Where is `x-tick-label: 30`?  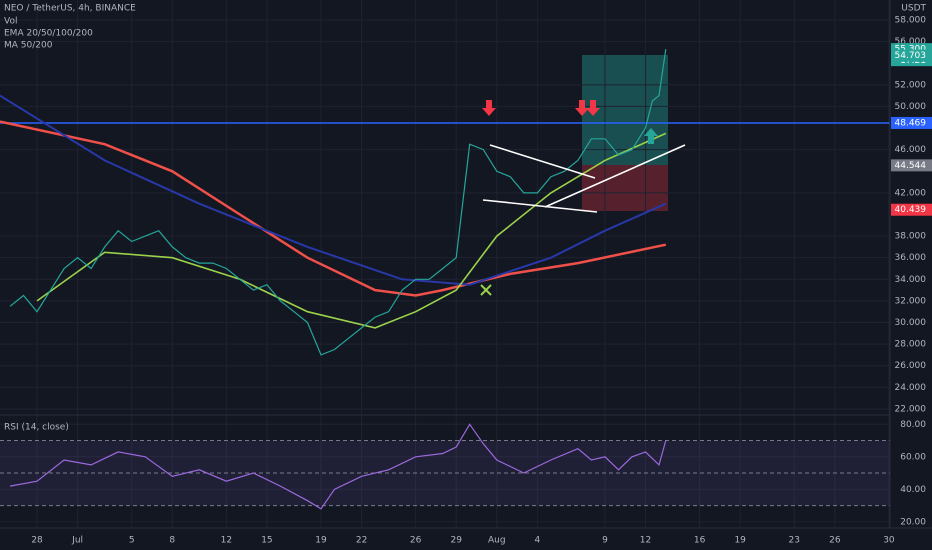 x-tick-label: 30 is located at coordinates (889, 541).